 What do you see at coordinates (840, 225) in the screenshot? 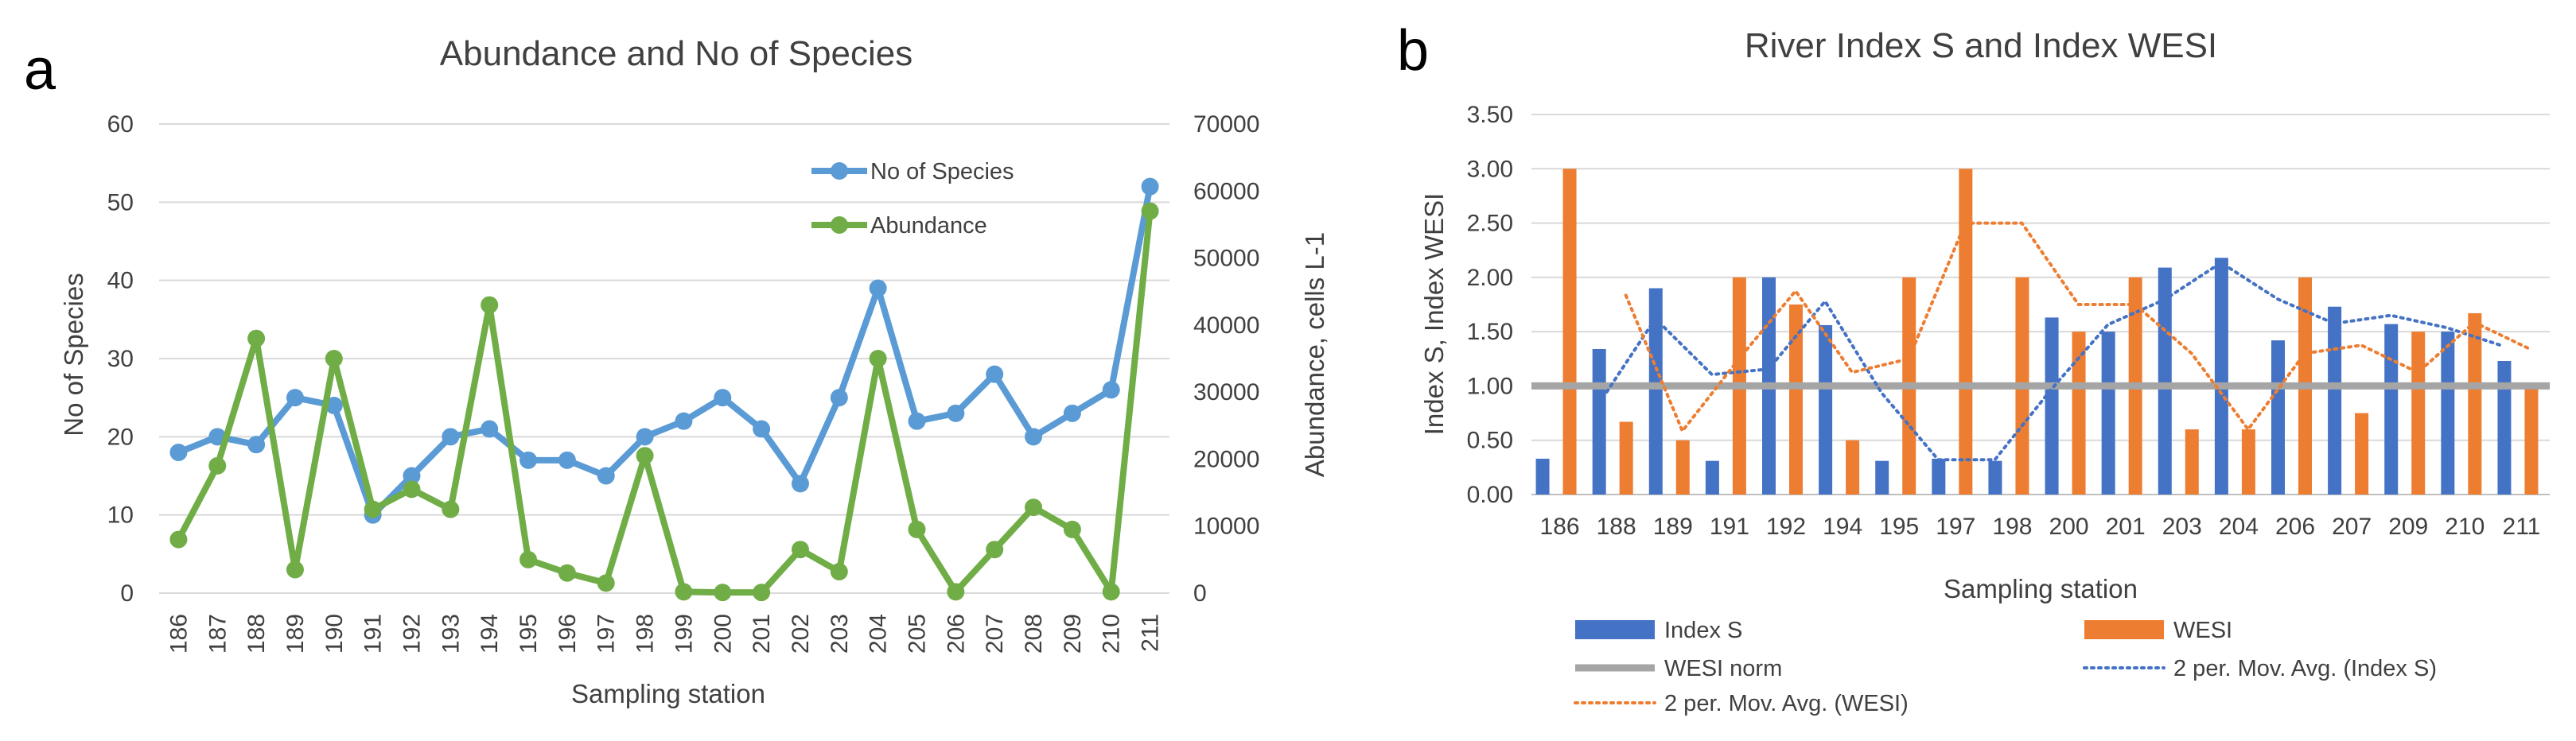
I see `legend-marker` at bounding box center [840, 225].